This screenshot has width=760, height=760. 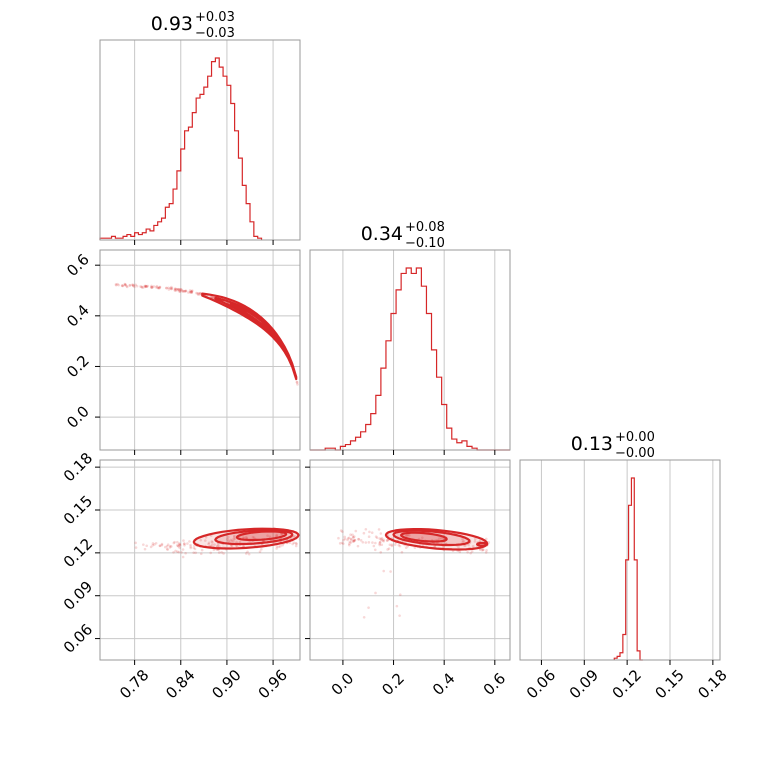 I want to click on panel-title-median-1: 0.34, so click(x=382, y=234).